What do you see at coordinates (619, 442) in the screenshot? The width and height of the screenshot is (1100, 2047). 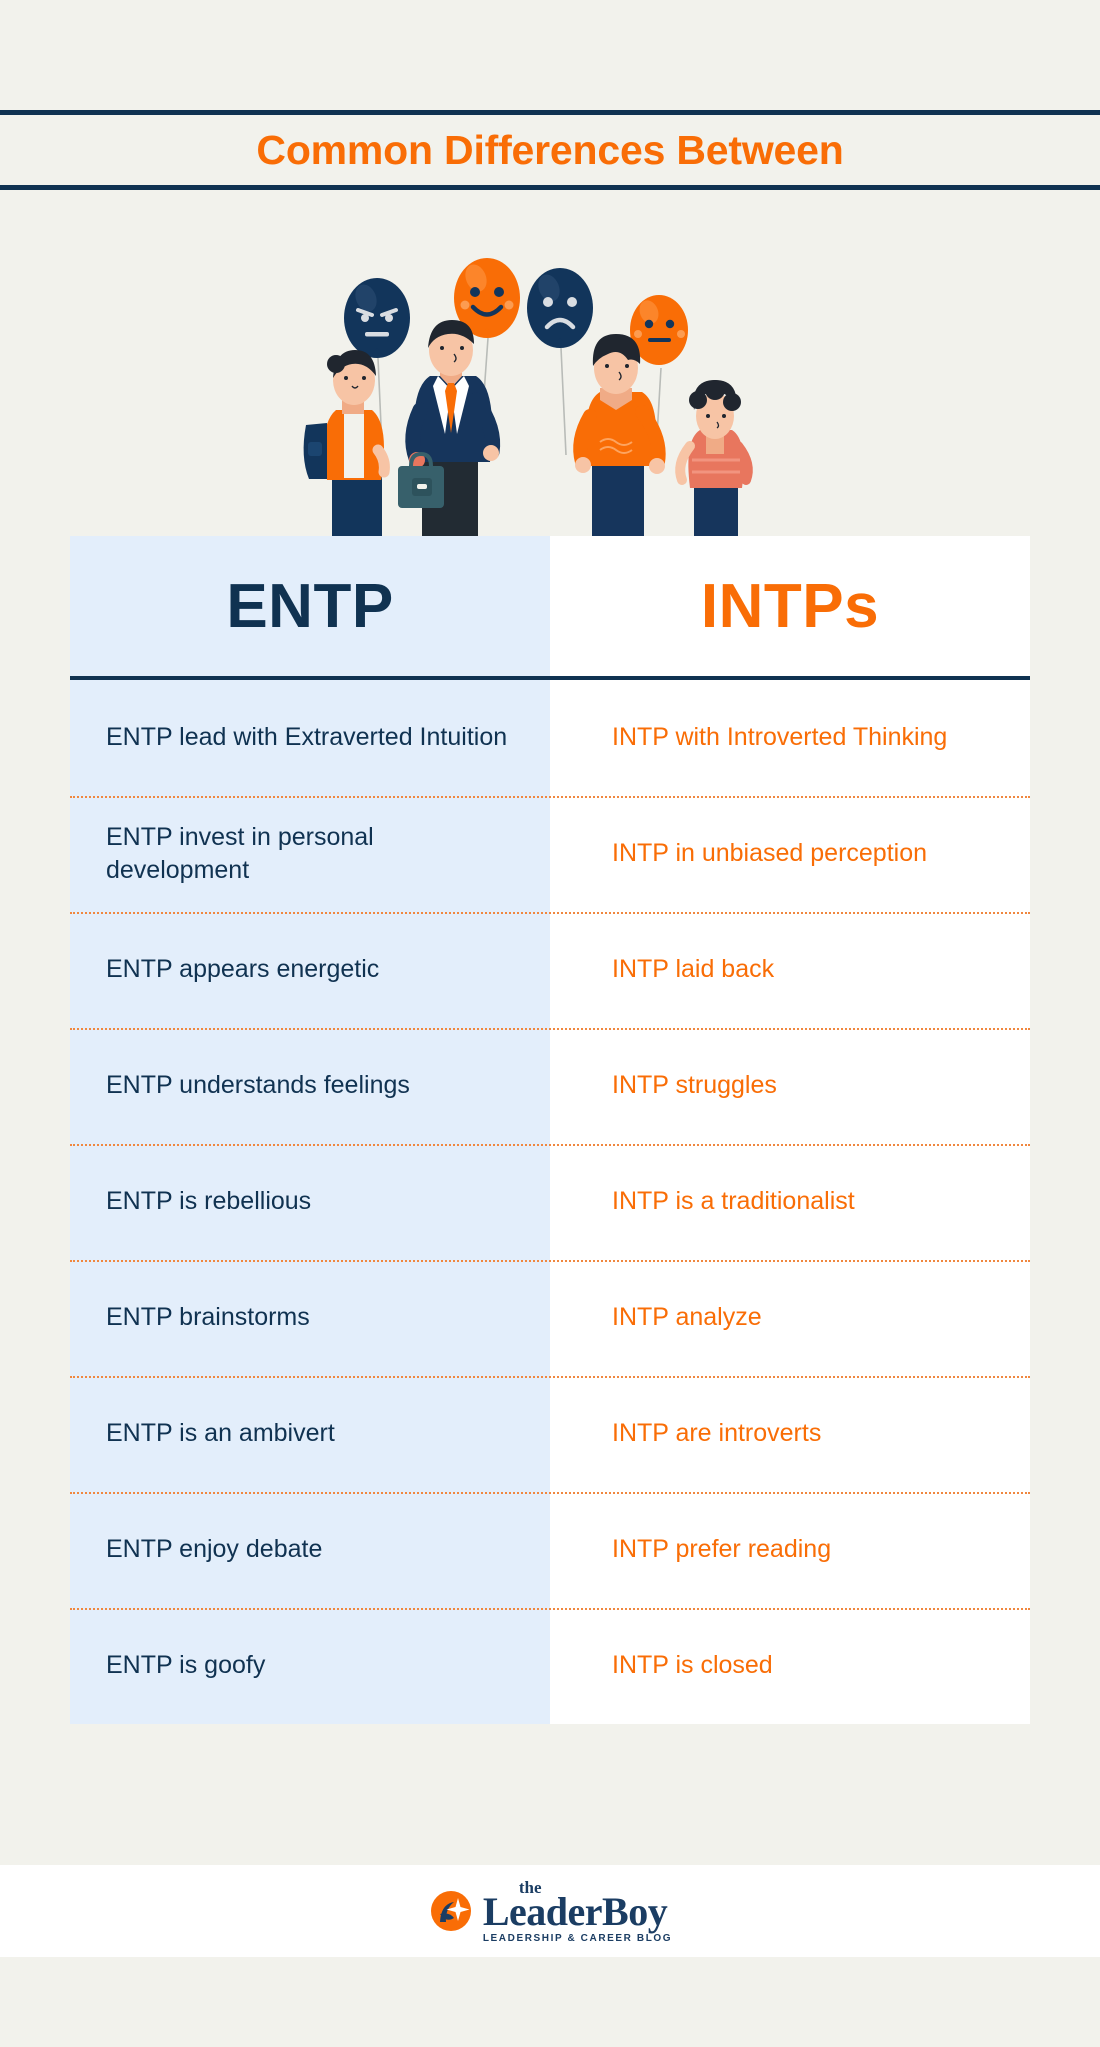 I see `person-casual-figure` at bounding box center [619, 442].